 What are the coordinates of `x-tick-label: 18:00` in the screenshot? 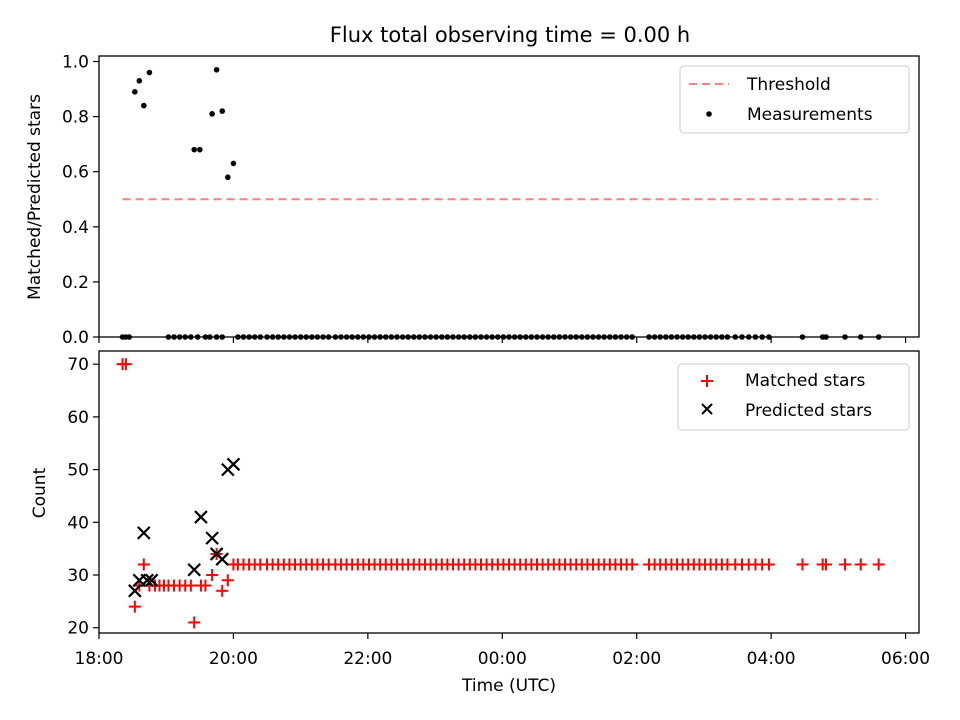 It's located at (99, 659).